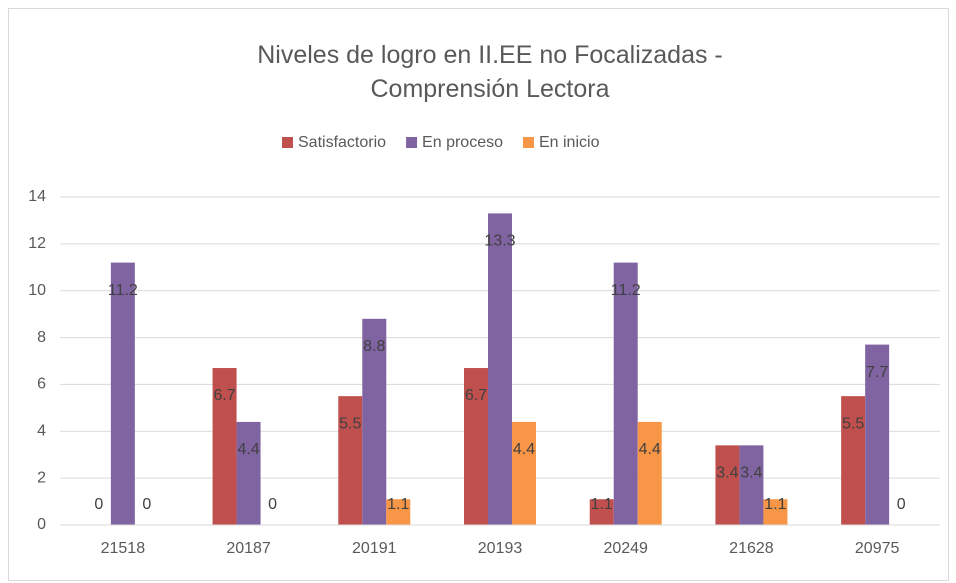 The height and width of the screenshot is (583, 956). I want to click on value-label: 13.3, so click(499, 241).